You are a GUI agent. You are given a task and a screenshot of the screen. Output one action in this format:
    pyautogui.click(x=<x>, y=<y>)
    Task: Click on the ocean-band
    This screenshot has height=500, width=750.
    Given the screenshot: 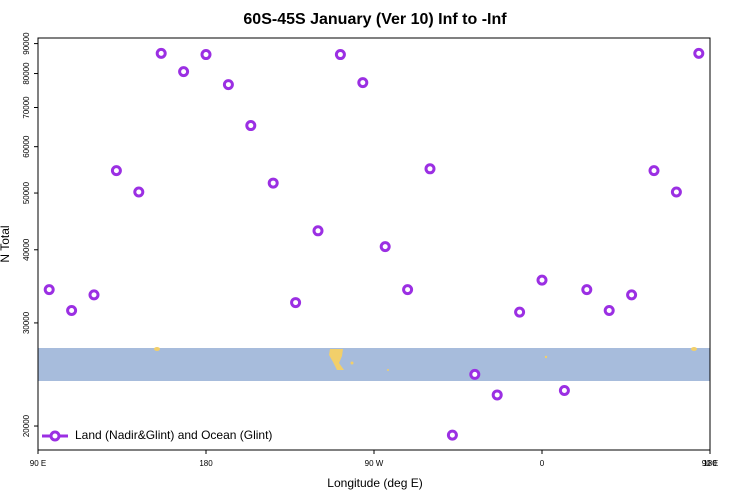 What is the action you would take?
    pyautogui.click(x=374, y=364)
    